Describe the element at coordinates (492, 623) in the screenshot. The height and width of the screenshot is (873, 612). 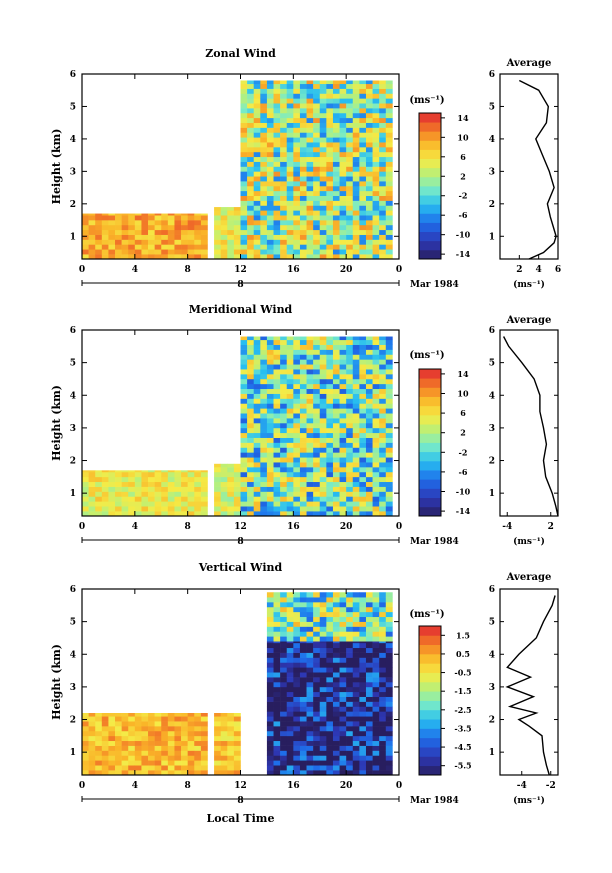
I see `profile-y-tick-label: 5` at that location.